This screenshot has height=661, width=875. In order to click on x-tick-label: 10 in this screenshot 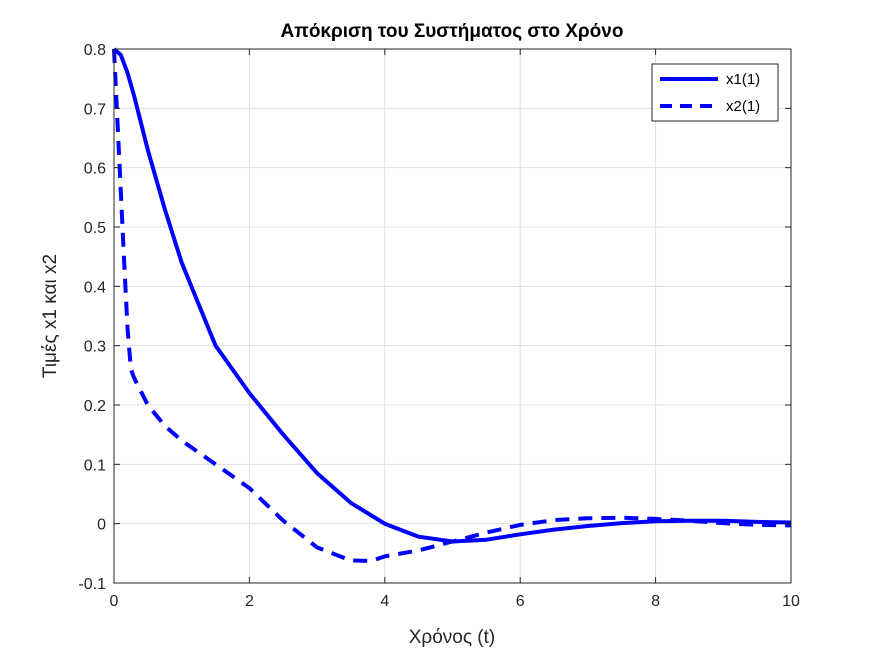, I will do `click(791, 601)`.